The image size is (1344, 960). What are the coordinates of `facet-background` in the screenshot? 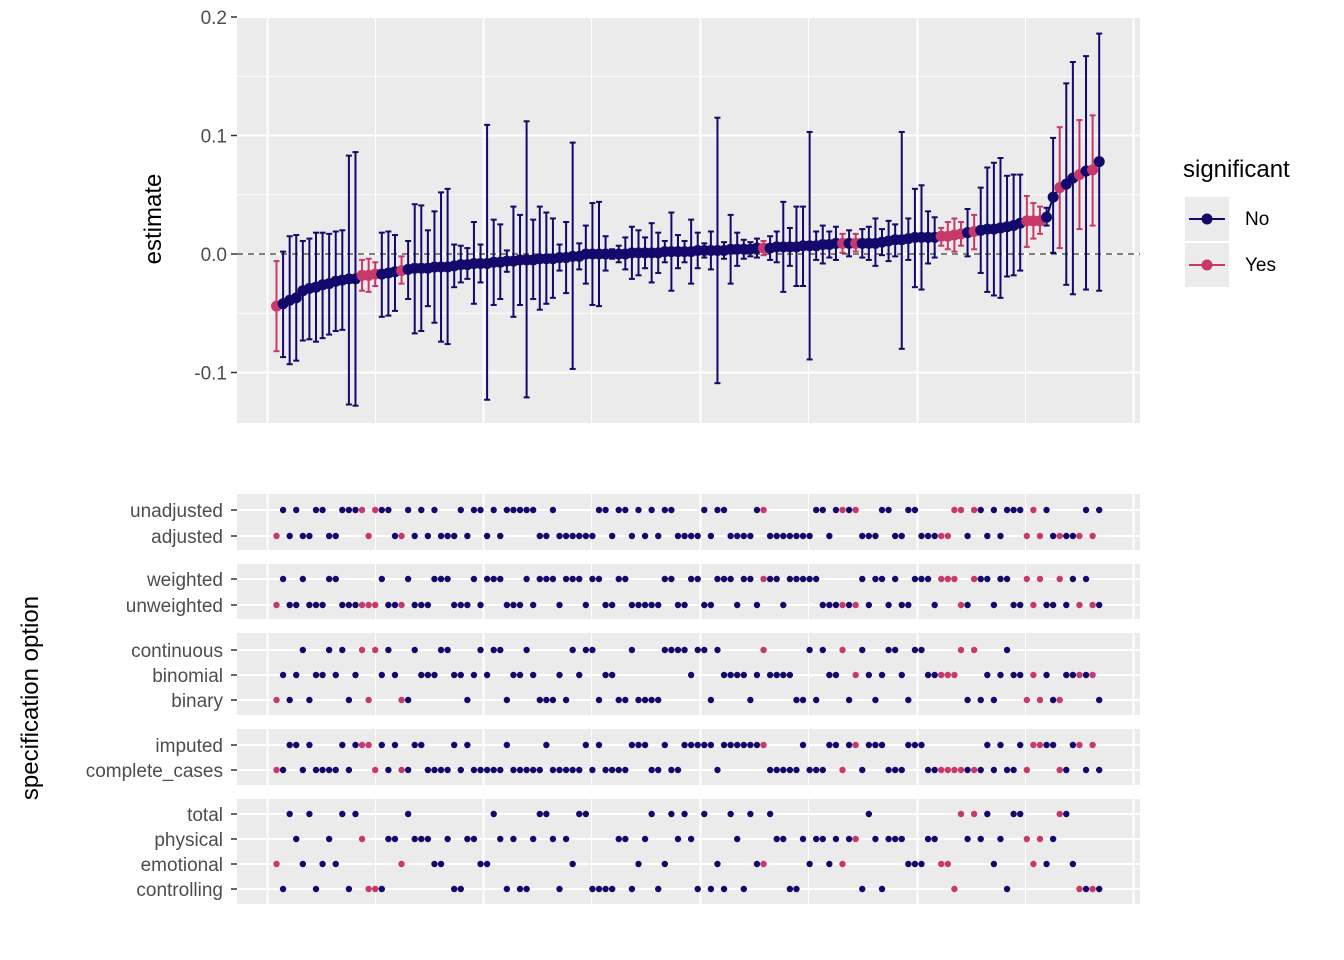 It's located at (688, 522).